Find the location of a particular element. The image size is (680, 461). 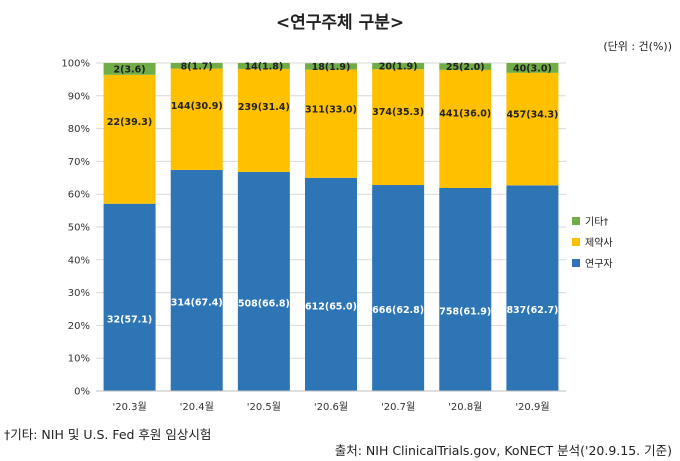

data-label-other: 20(1.9) is located at coordinates (398, 67).